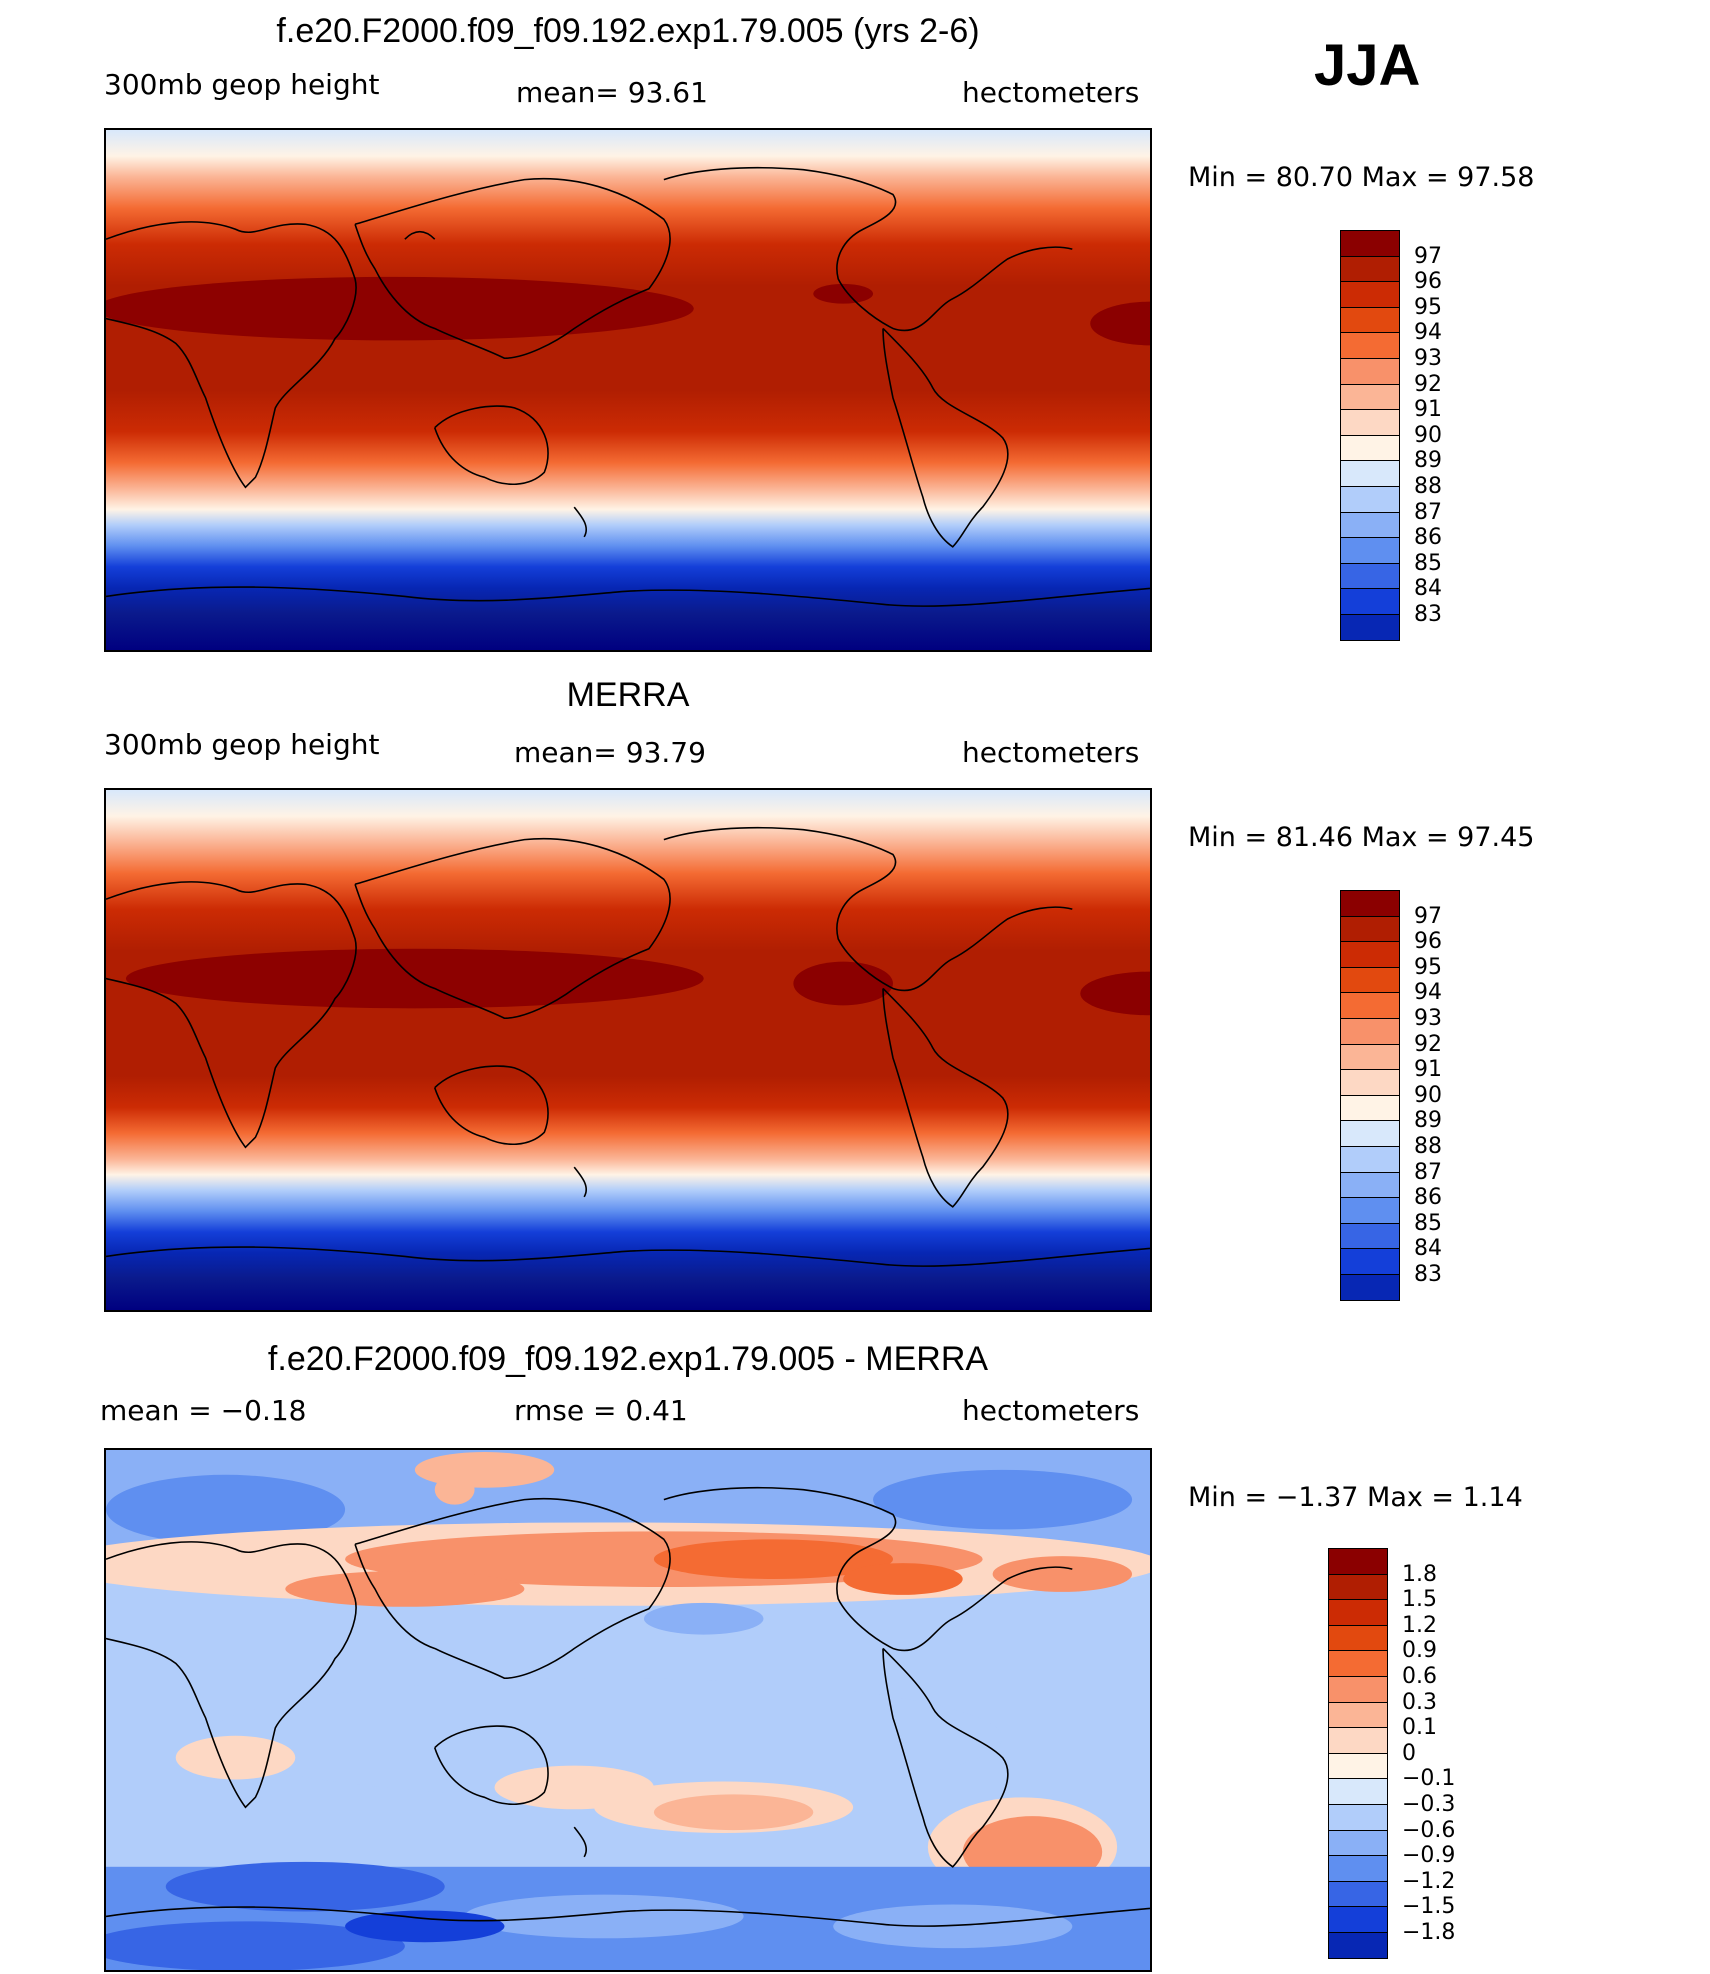 This screenshot has height=1974, width=1710. What do you see at coordinates (628, 695) in the screenshot?
I see `panel-title: MERRA` at bounding box center [628, 695].